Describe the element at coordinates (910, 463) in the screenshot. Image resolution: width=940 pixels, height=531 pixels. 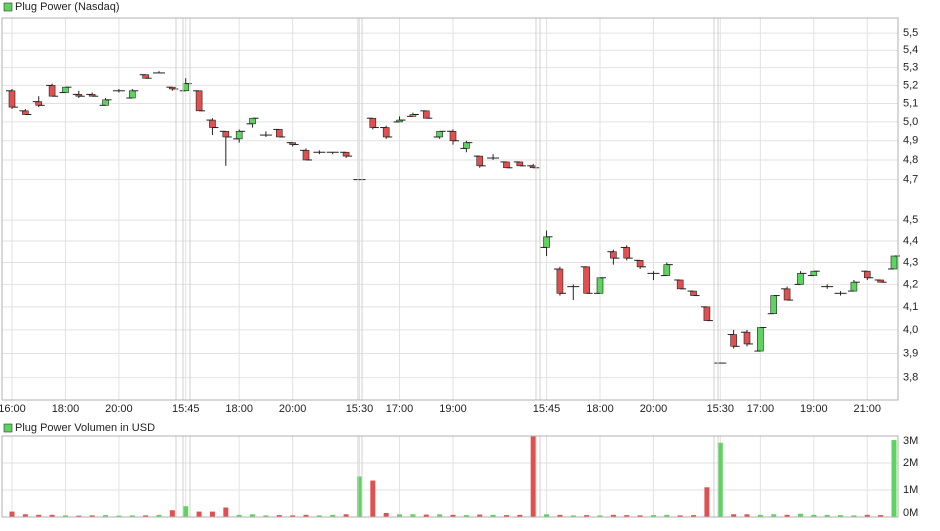
I see `y-tick-label: 2M` at that location.